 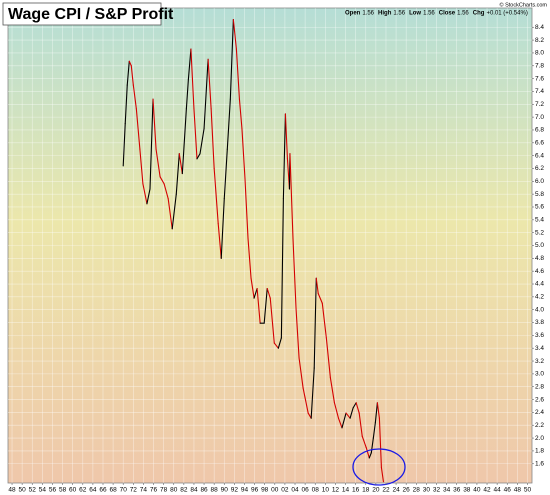 I want to click on x-tick-label: 20, so click(x=376, y=490).